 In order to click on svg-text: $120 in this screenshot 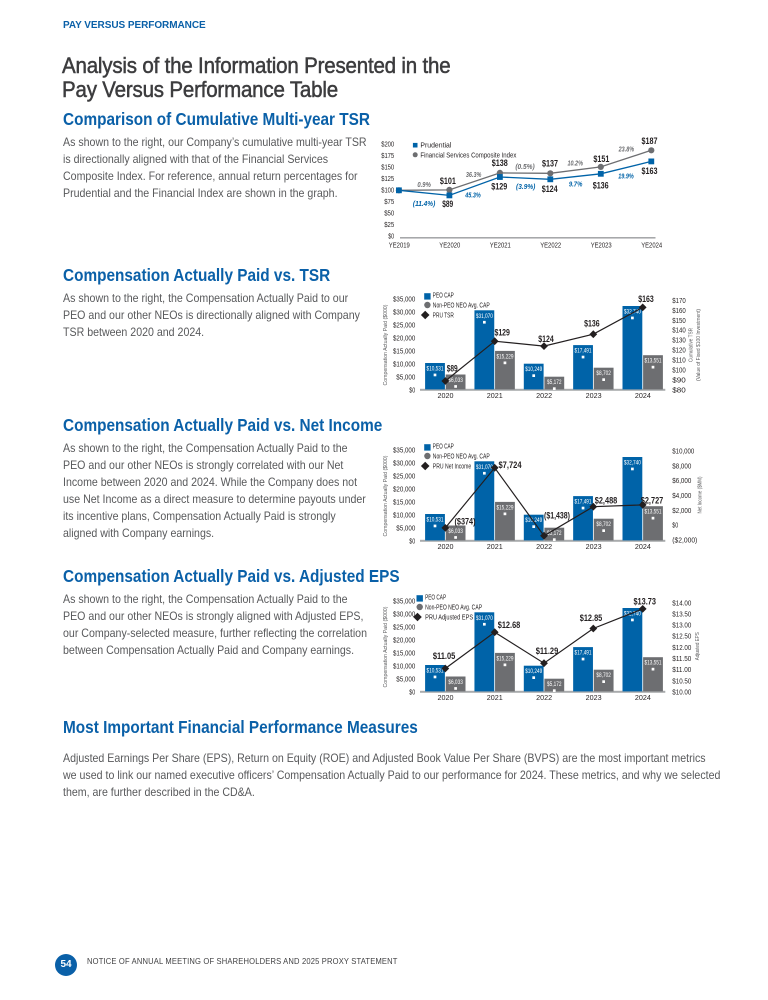, I will do `click(679, 351)`.